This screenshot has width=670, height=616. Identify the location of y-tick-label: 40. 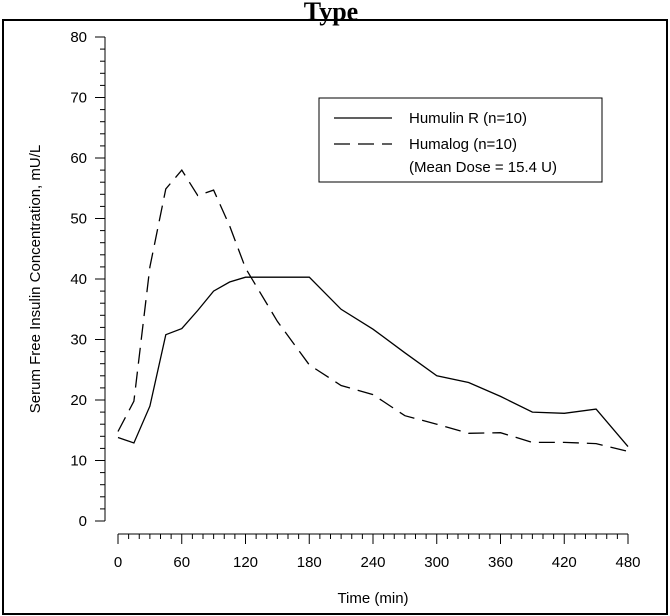
(78, 279).